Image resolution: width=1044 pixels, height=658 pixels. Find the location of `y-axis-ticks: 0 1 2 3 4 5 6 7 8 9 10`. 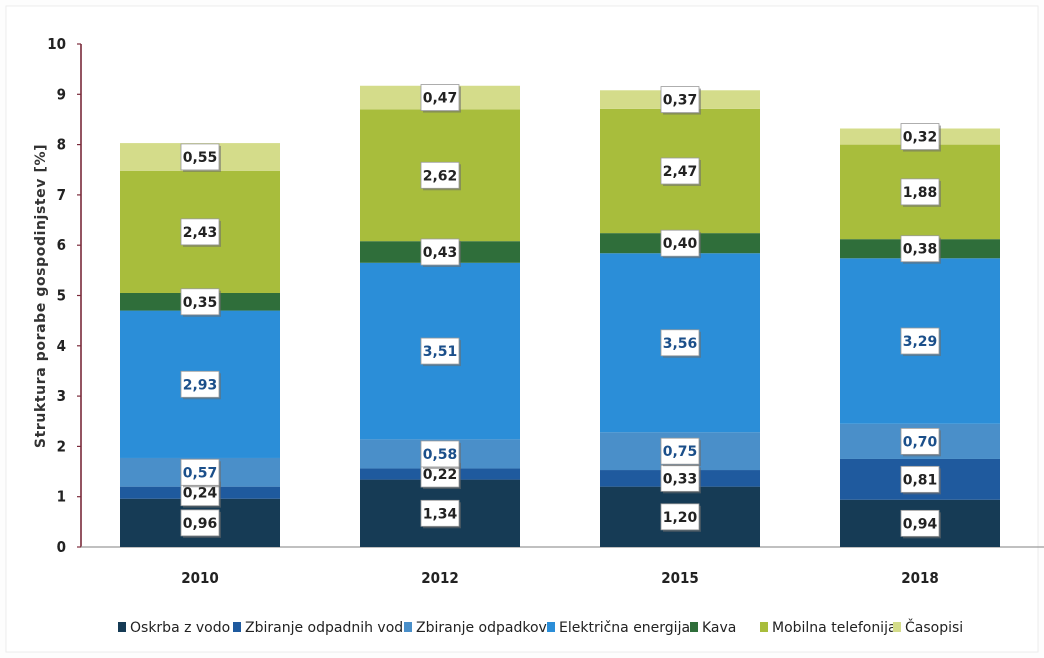

y-axis-ticks: 0 1 2 3 4 5 6 7 8 9 10 is located at coordinates (64, 295).